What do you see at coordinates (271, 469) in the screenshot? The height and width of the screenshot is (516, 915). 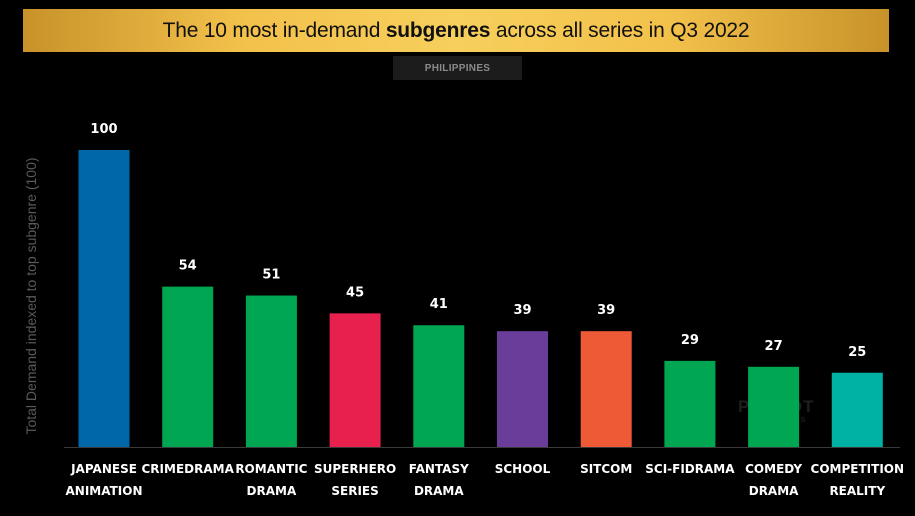 I see `category-label-2-0: ROMANTIC` at bounding box center [271, 469].